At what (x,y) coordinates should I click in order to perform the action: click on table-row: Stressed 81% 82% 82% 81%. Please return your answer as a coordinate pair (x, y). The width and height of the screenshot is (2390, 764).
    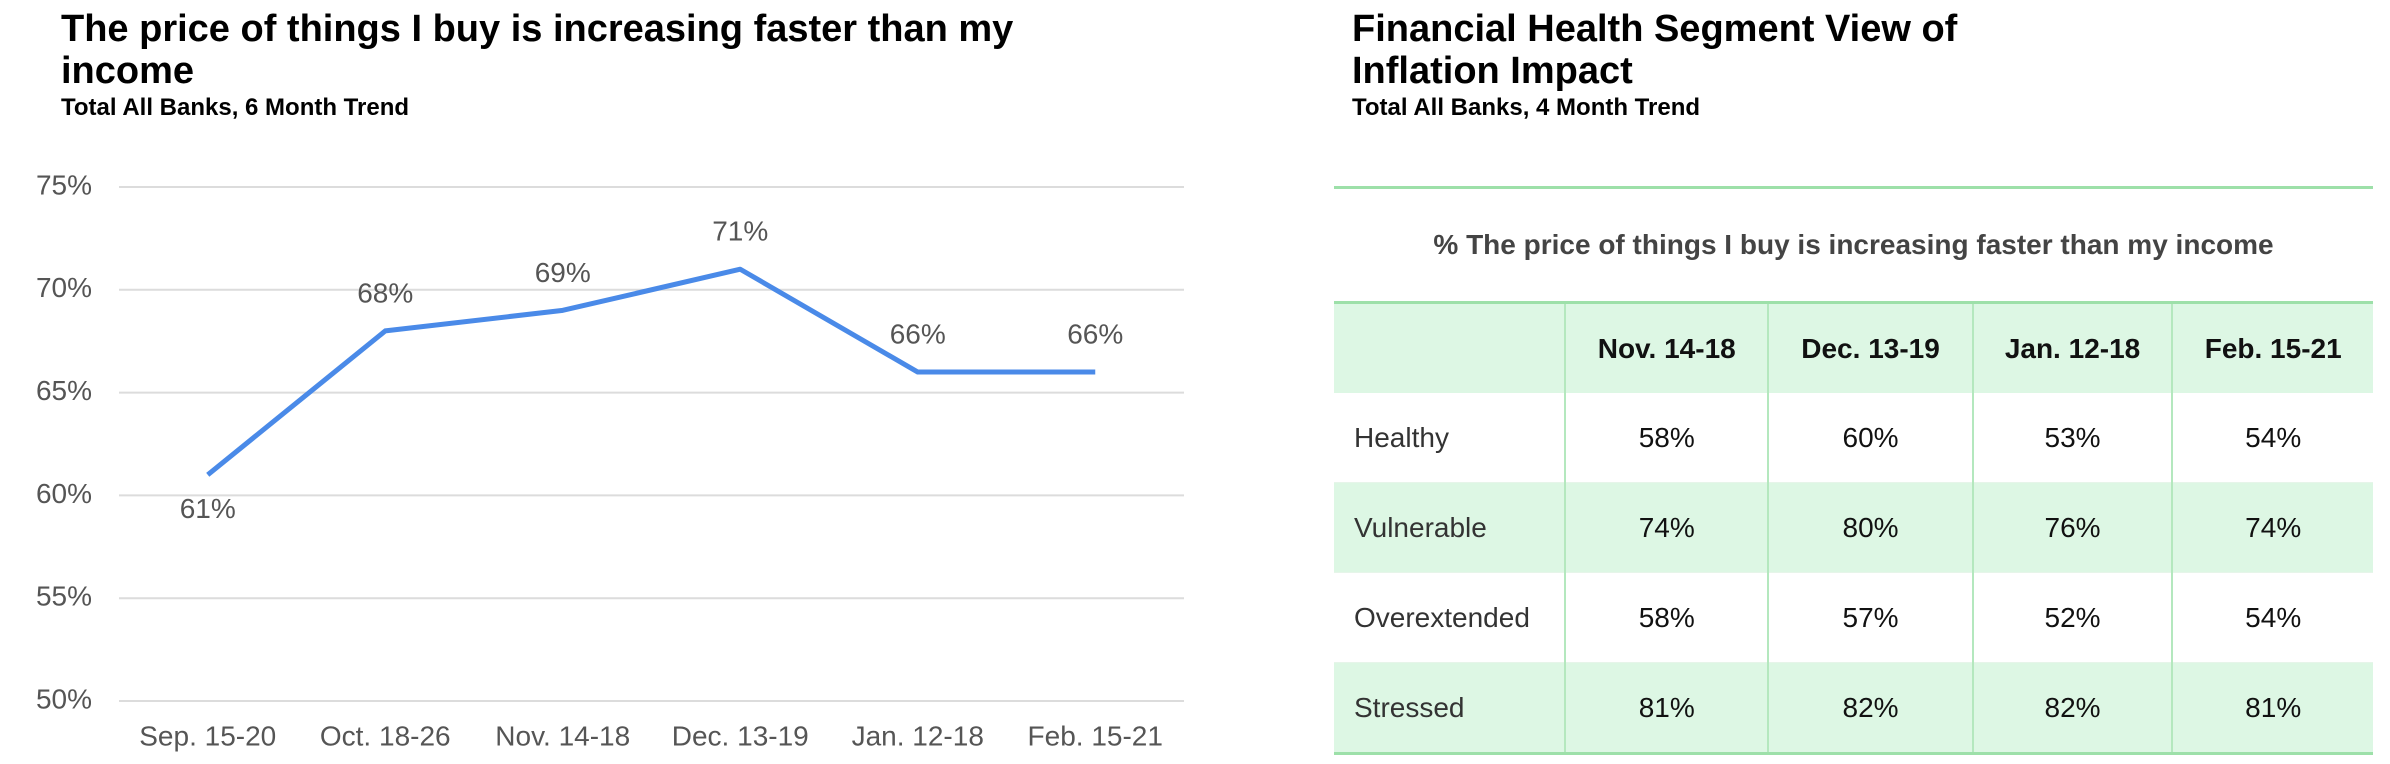
    Looking at the image, I should click on (1853, 708).